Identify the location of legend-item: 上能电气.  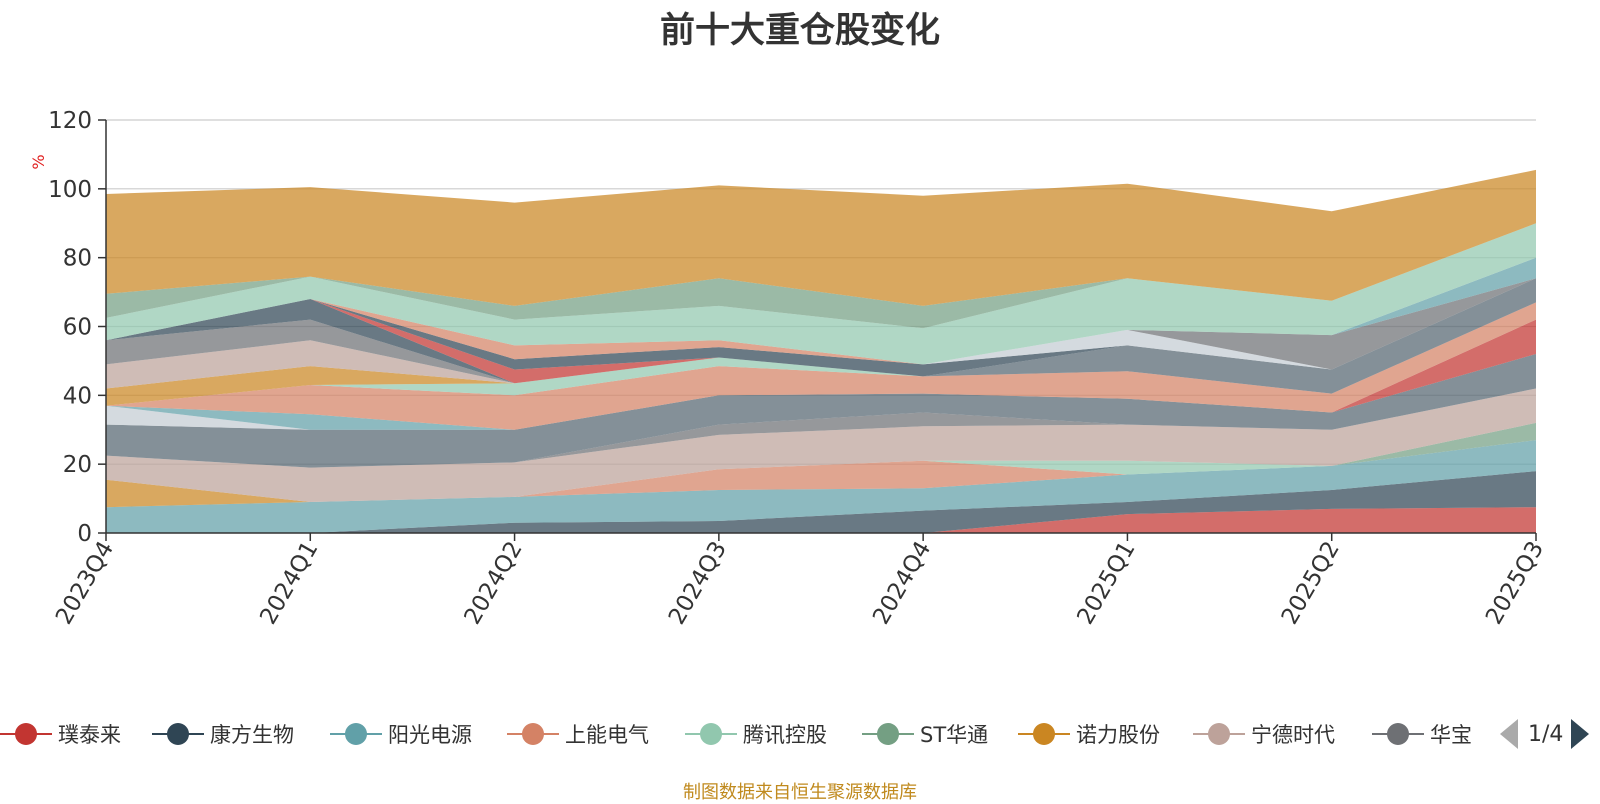
(578, 734).